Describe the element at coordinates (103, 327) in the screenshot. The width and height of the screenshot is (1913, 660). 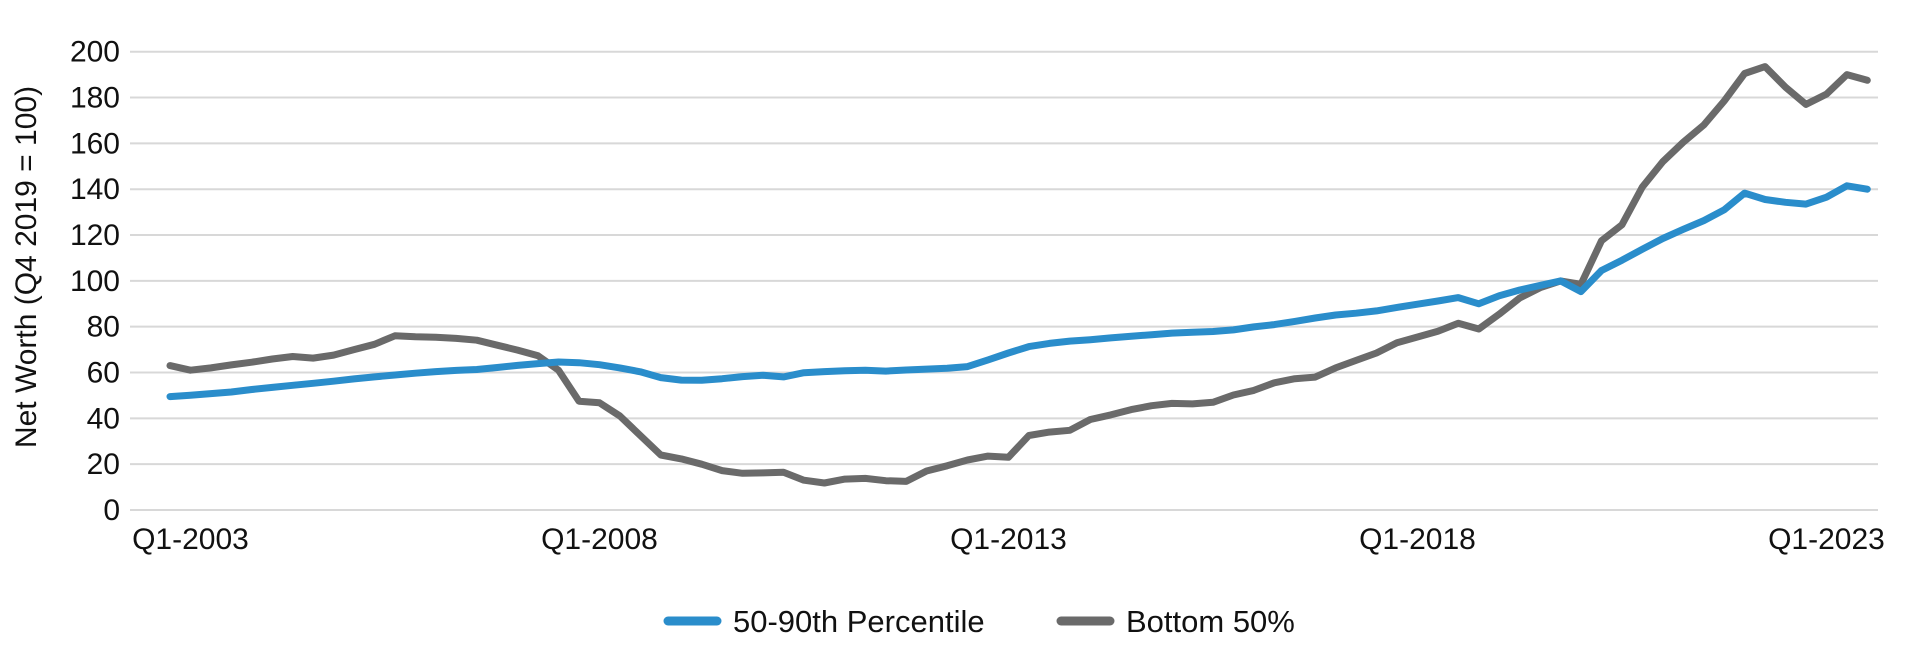
I see `y-tick-label: 80` at that location.